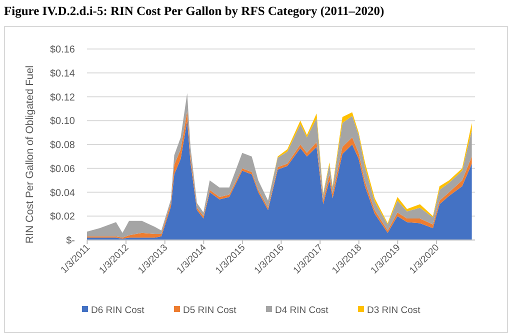  What do you see at coordinates (302, 310) in the screenshot?
I see `legend-label: D4 RIN Cost` at bounding box center [302, 310].